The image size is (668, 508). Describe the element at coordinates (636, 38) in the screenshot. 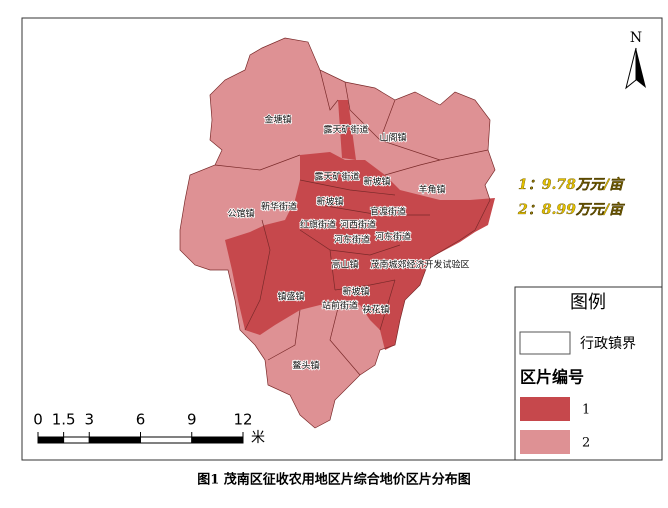

I see `north-label: N` at that location.